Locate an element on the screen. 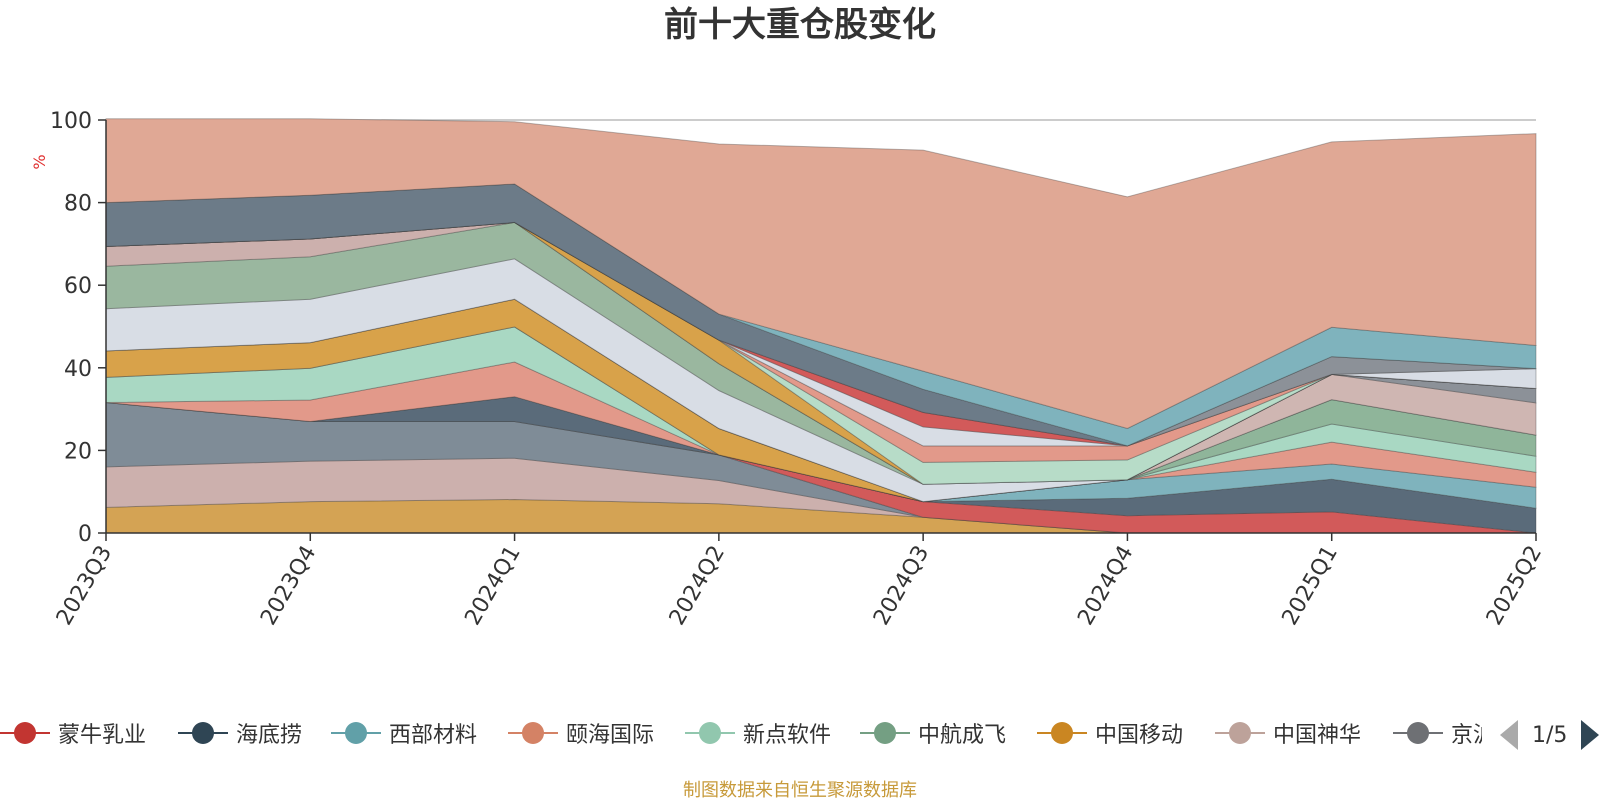 The width and height of the screenshot is (1600, 802). legend-item: 中航成飞 is located at coordinates (933, 733).